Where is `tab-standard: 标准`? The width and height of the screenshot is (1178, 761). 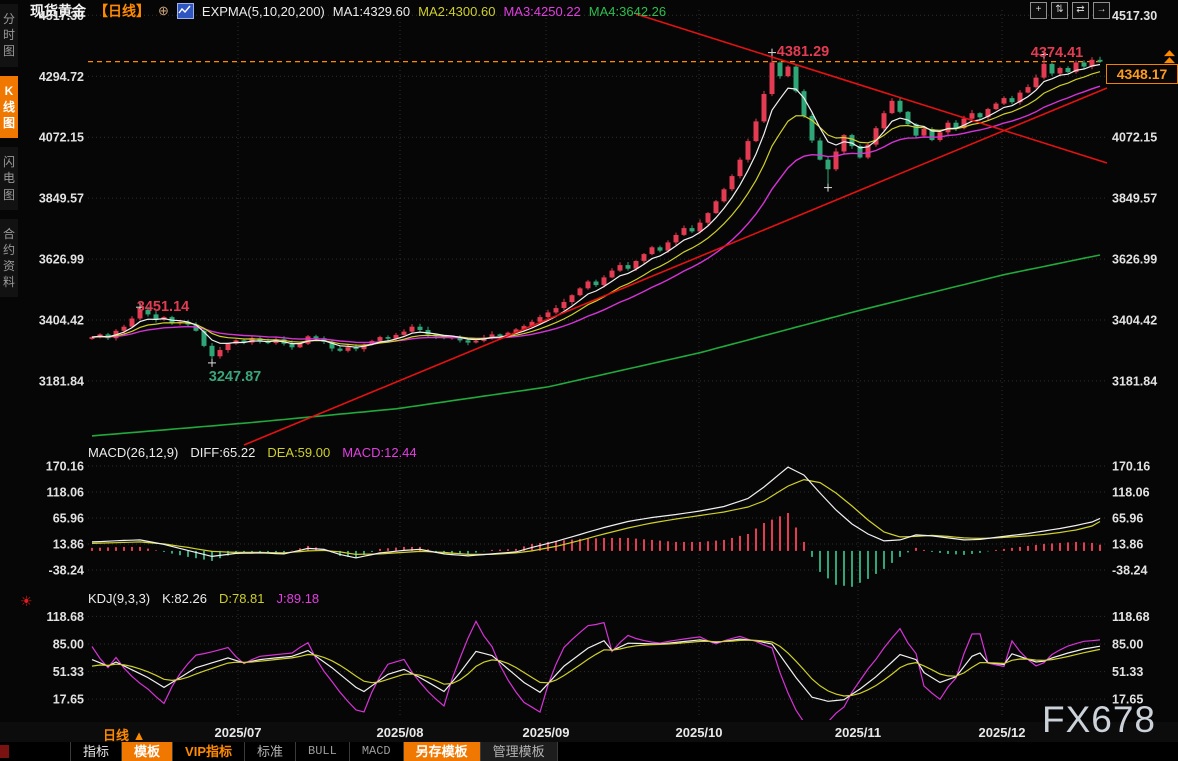 tab-standard: 标准 is located at coordinates (271, 751).